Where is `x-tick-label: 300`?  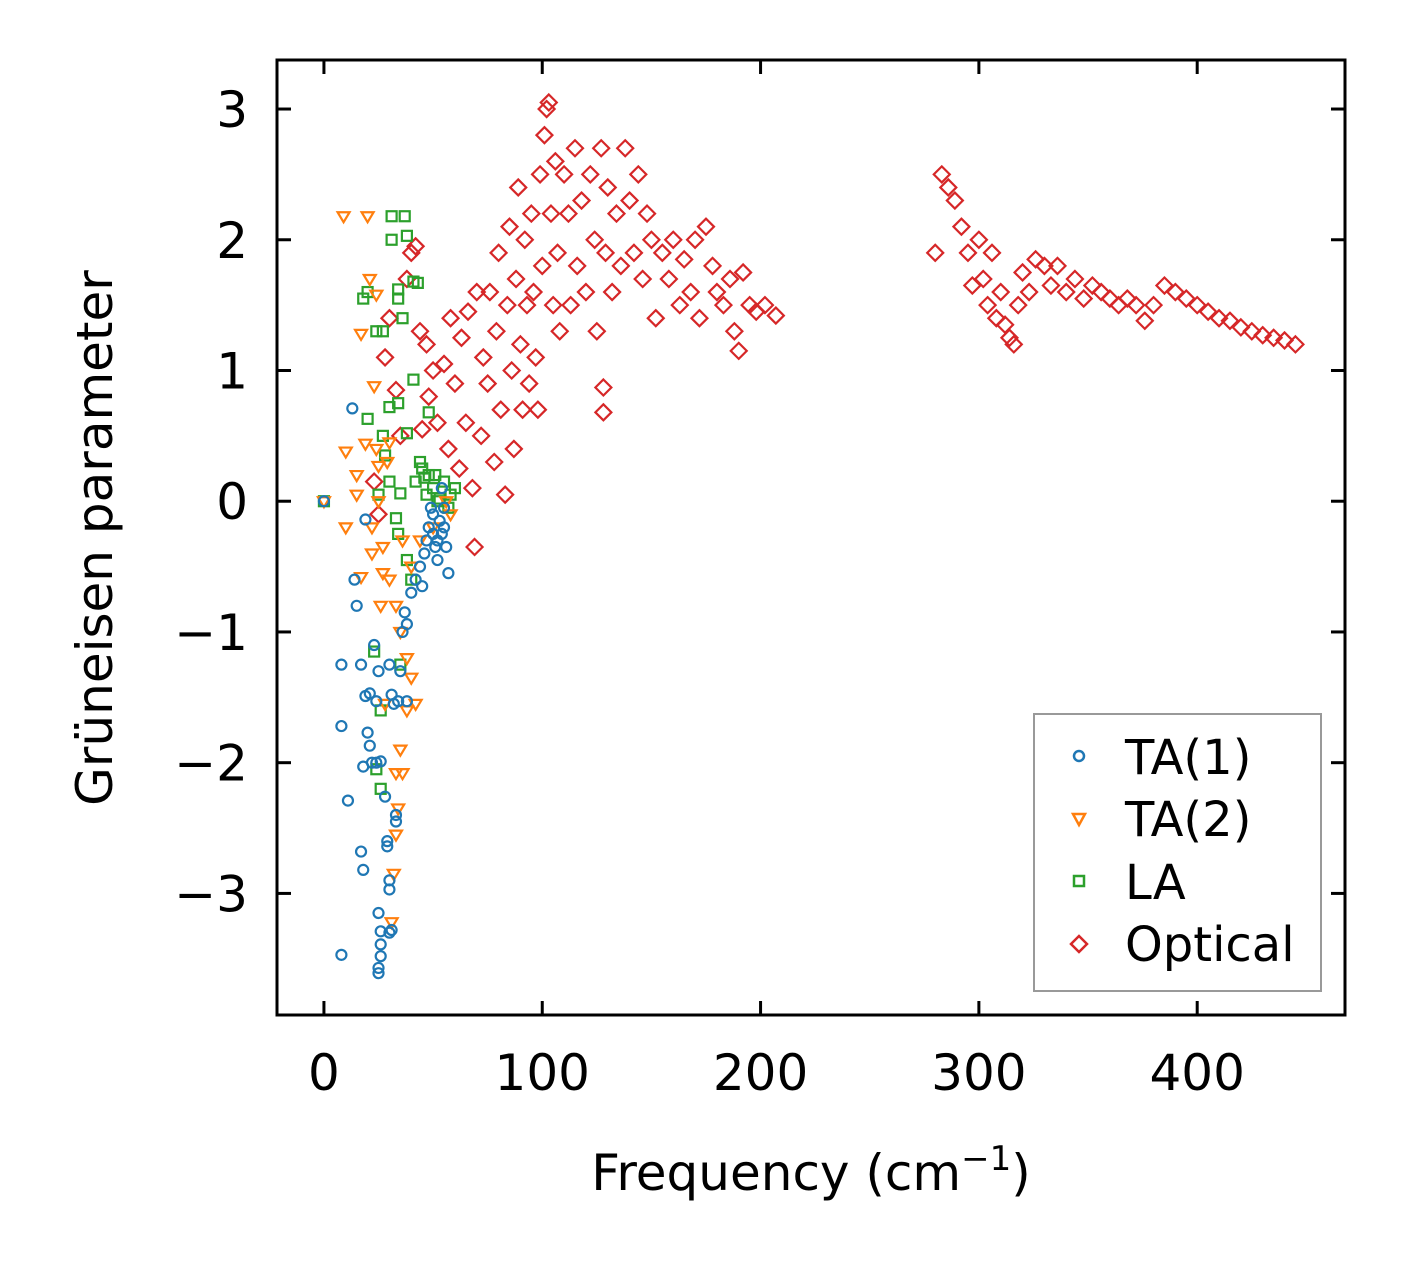
x-tick-label: 300 is located at coordinates (978, 1073).